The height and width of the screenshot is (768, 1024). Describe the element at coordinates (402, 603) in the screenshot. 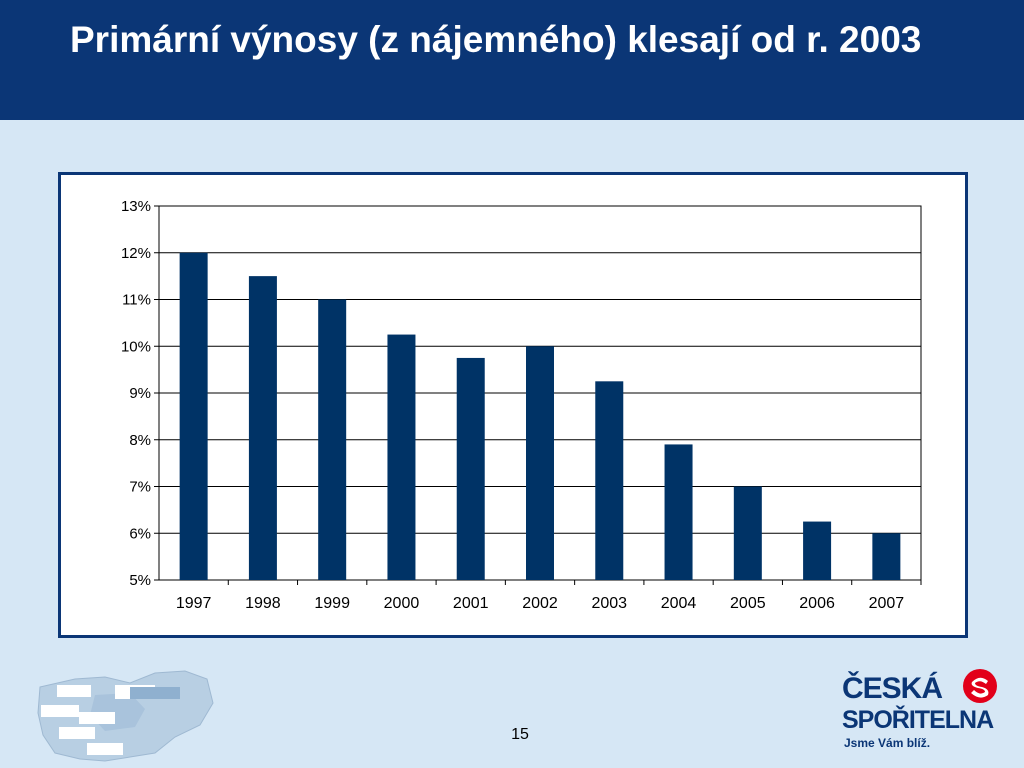

I see `x-tick-label: 2000` at that location.